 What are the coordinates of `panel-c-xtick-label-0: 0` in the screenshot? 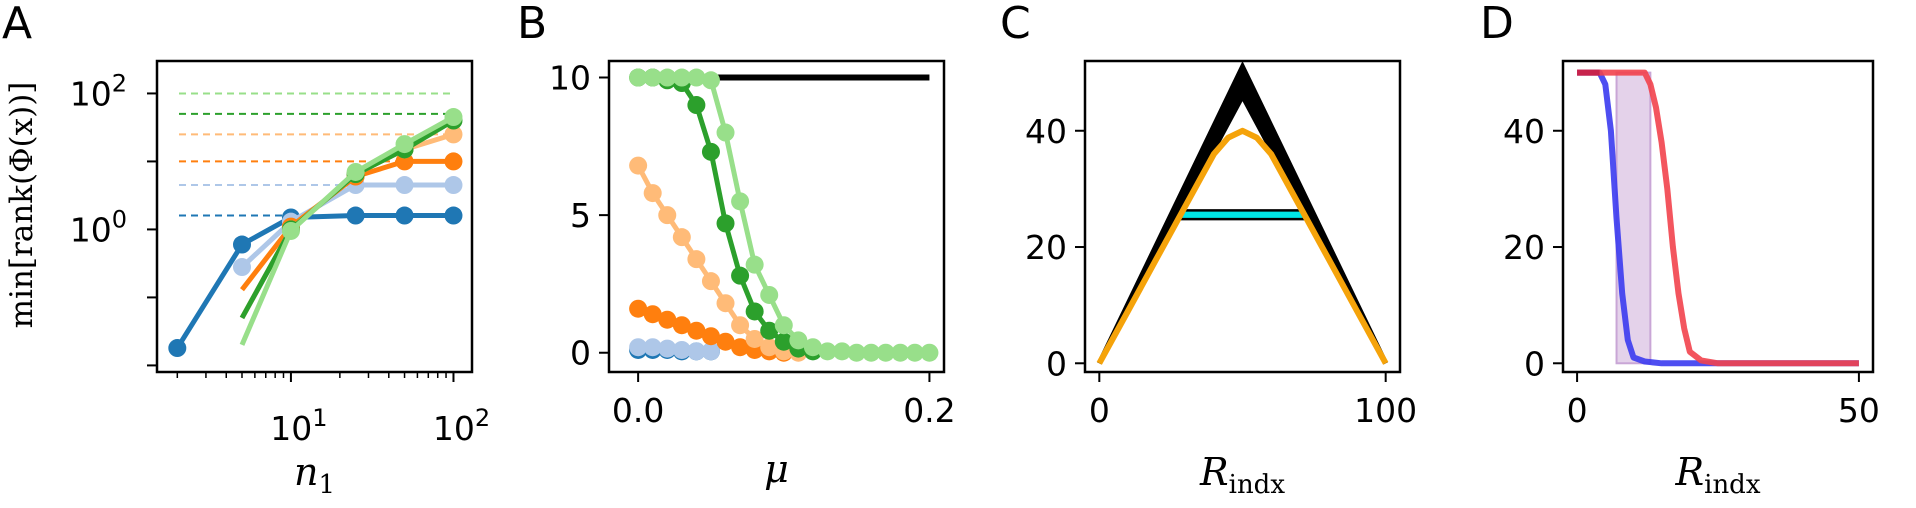 It's located at (1099, 410).